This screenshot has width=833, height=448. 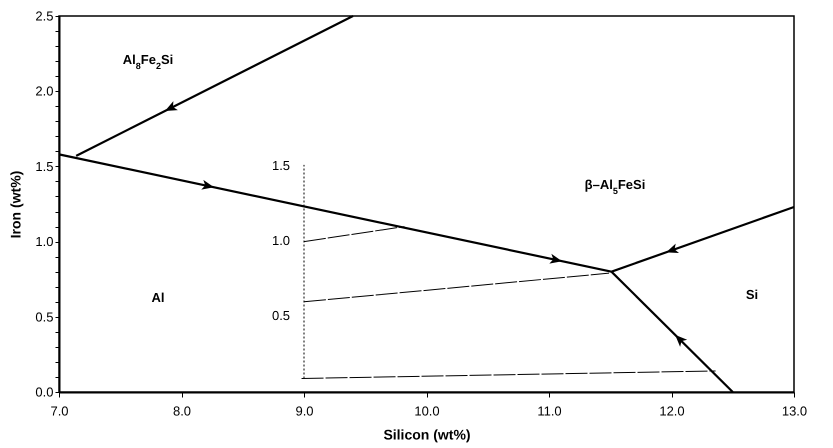 What do you see at coordinates (304, 411) in the screenshot?
I see `x-tick-label: 9.0` at bounding box center [304, 411].